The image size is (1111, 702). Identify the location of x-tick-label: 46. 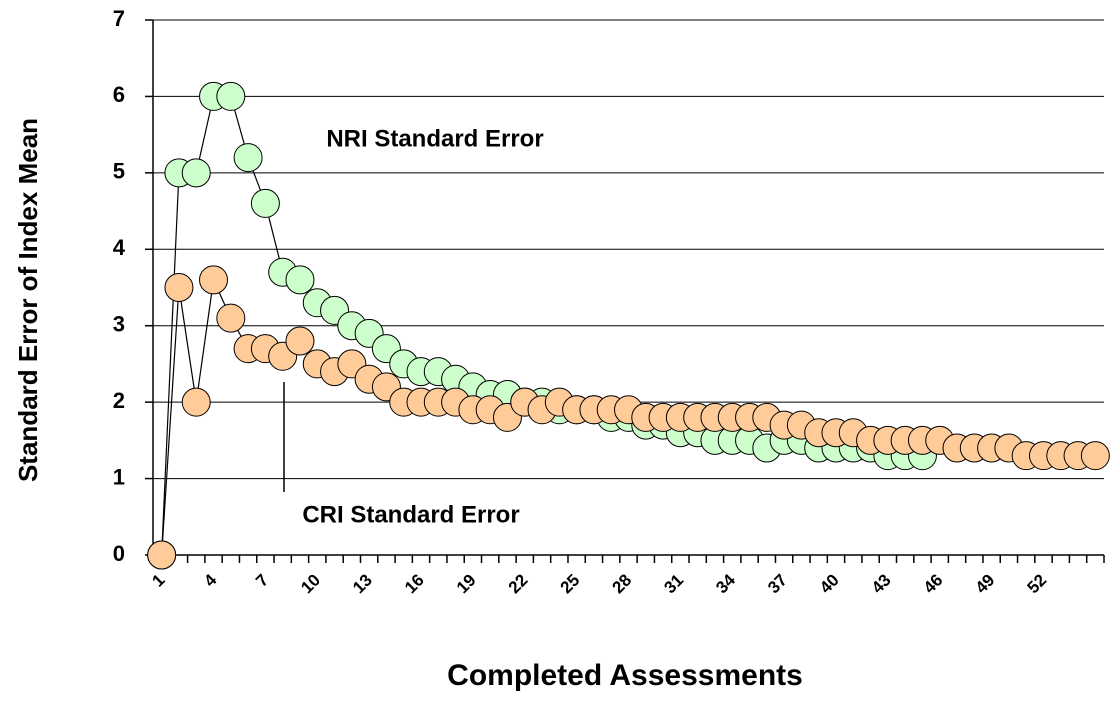
(933, 583).